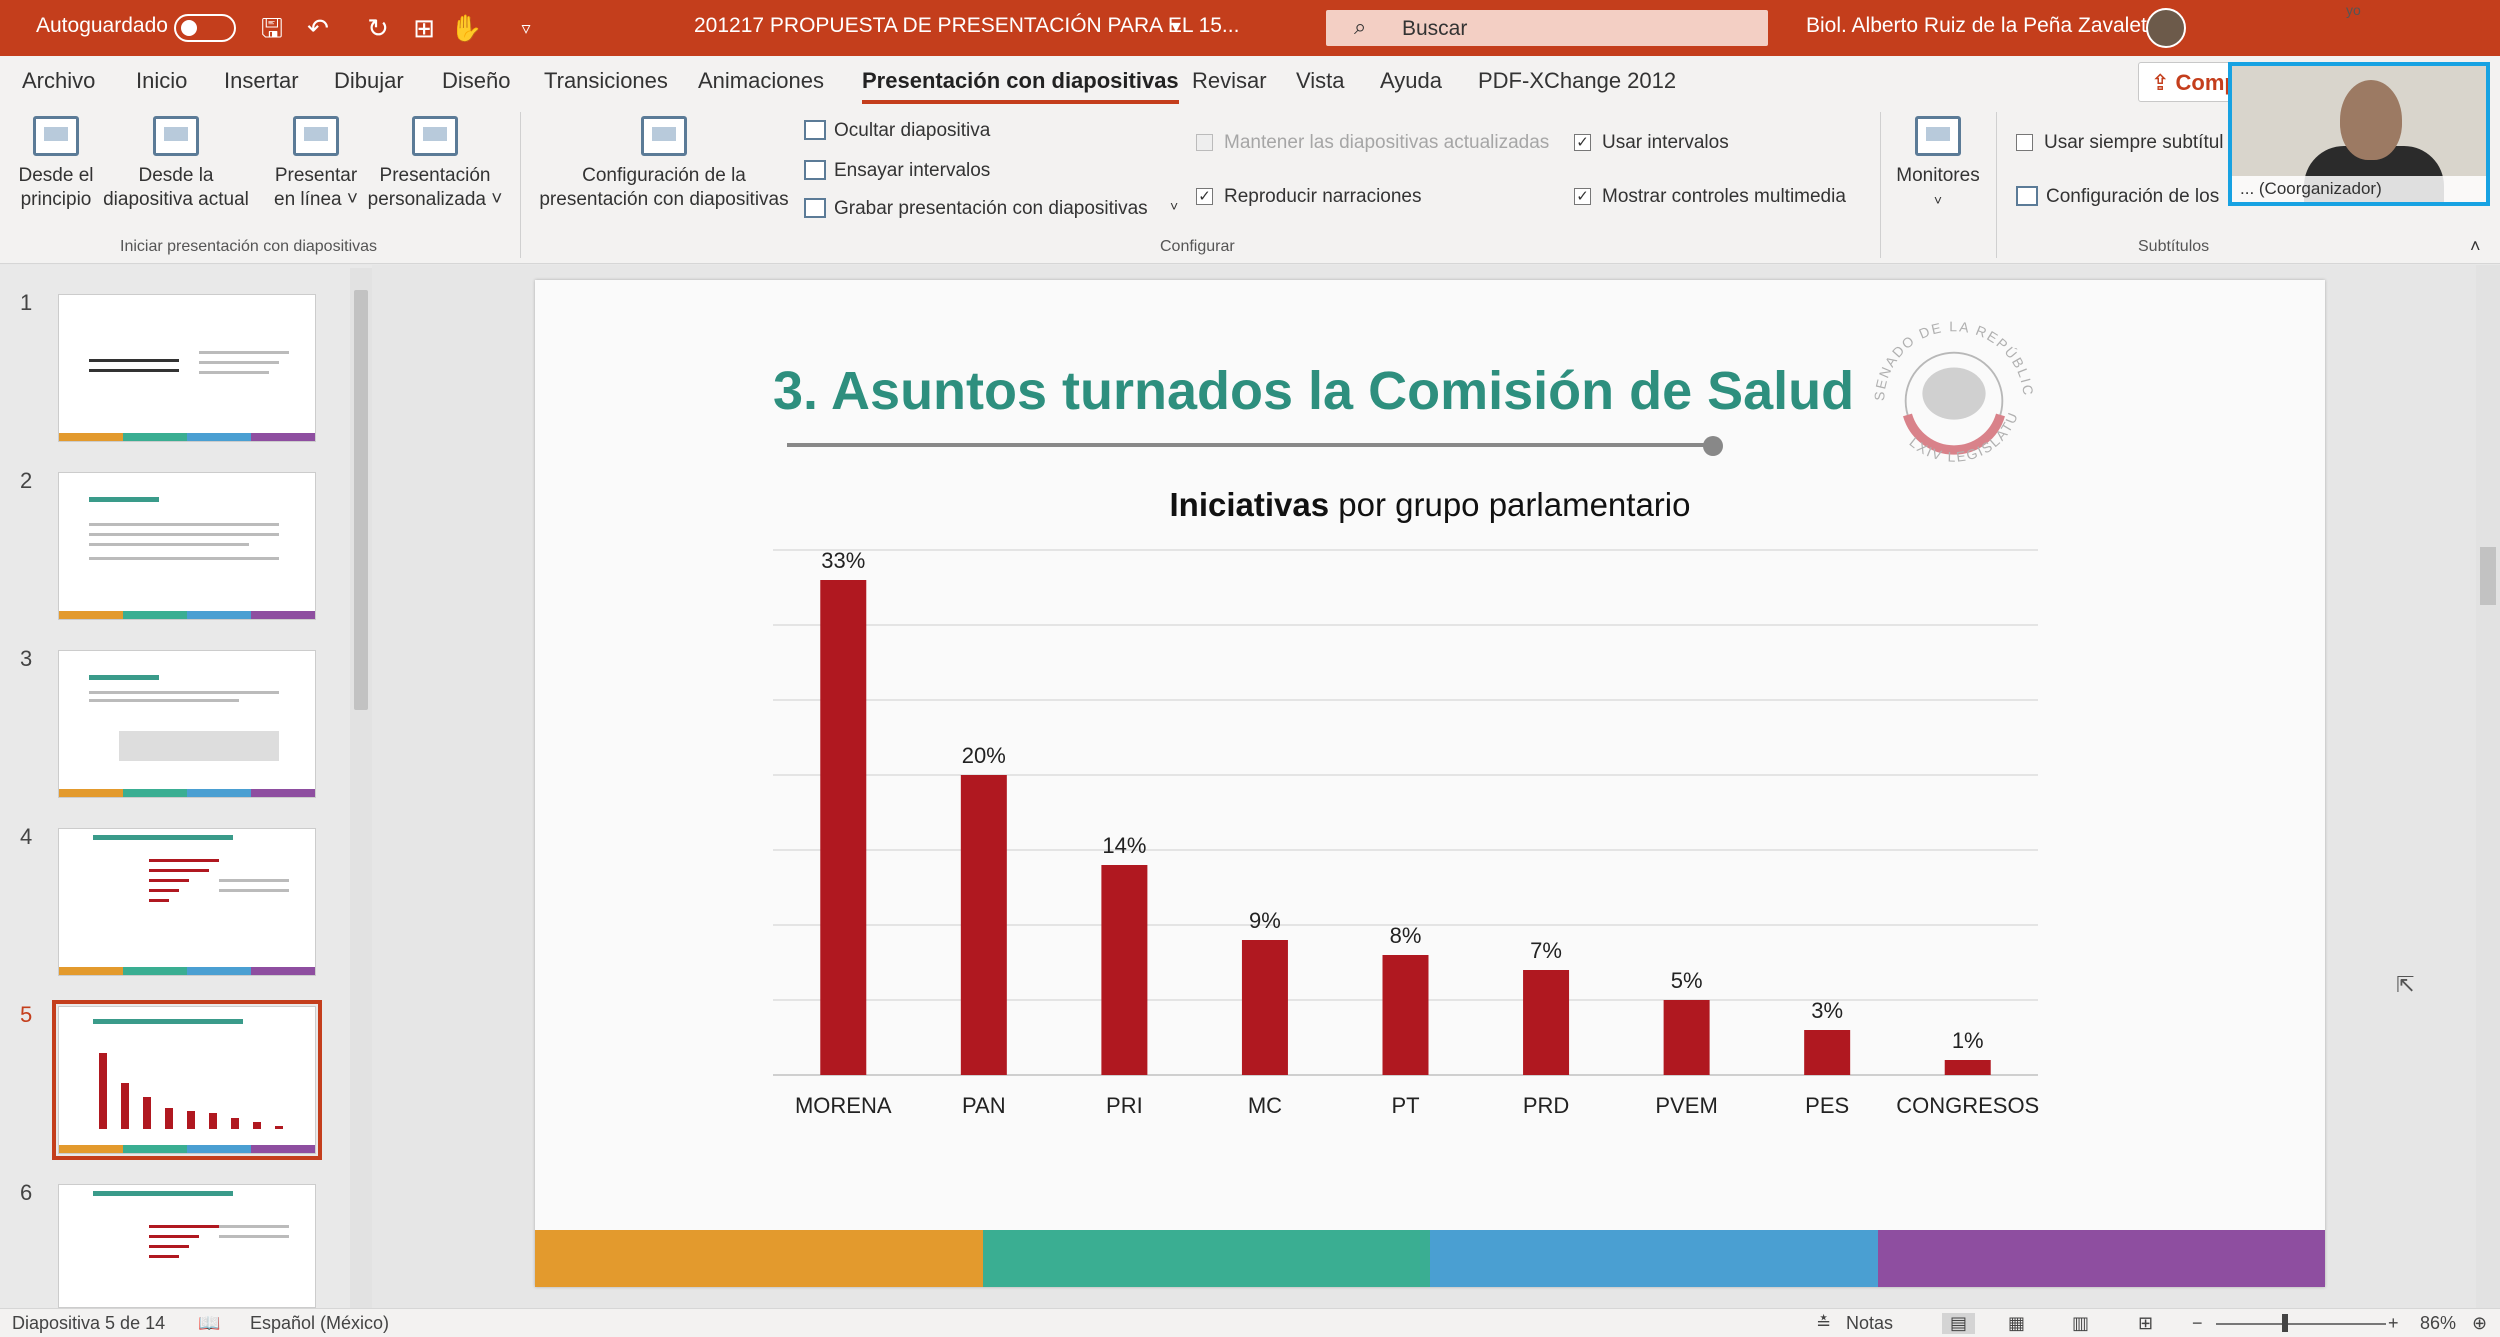 The height and width of the screenshot is (1337, 2500). What do you see at coordinates (1174, 206) in the screenshot?
I see `record-dropdown-icon: ˅` at bounding box center [1174, 206].